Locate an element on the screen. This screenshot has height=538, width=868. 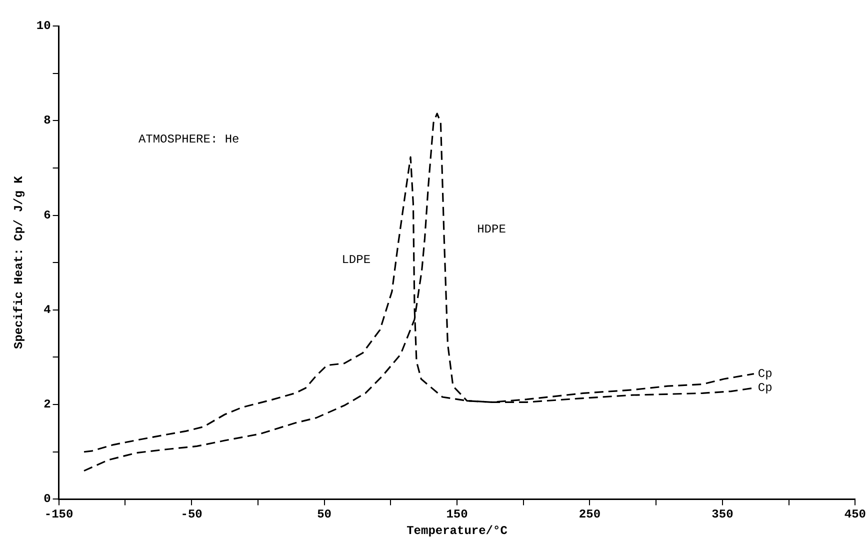
x-tick-label: 50 is located at coordinates (324, 514).